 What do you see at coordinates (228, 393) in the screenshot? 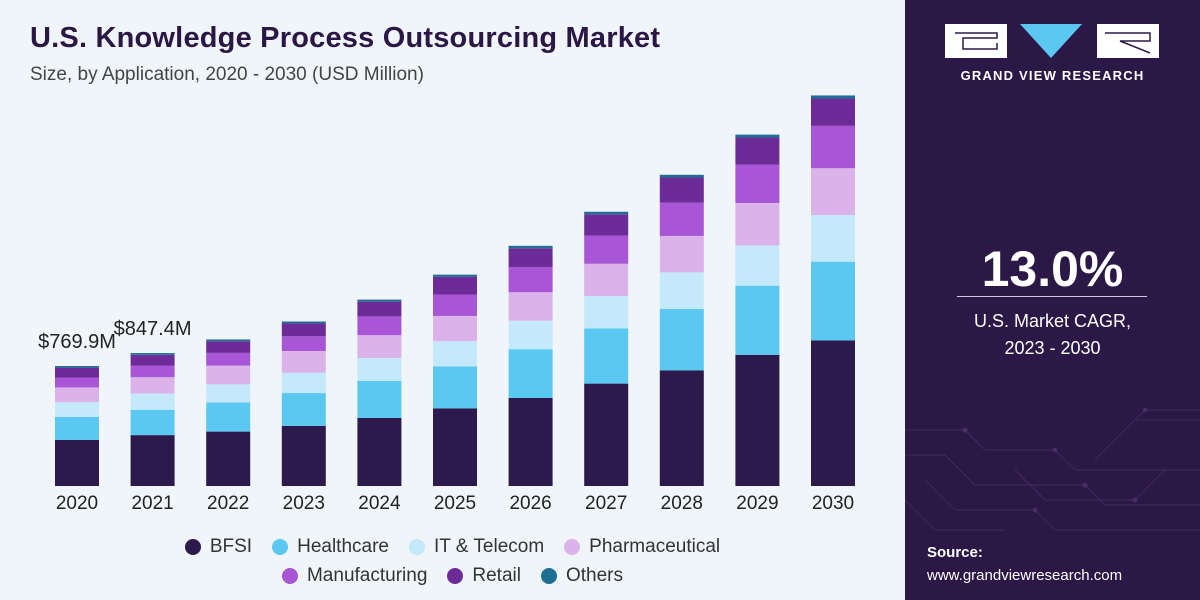
I see `bar-segment-it-telecom-2022` at bounding box center [228, 393].